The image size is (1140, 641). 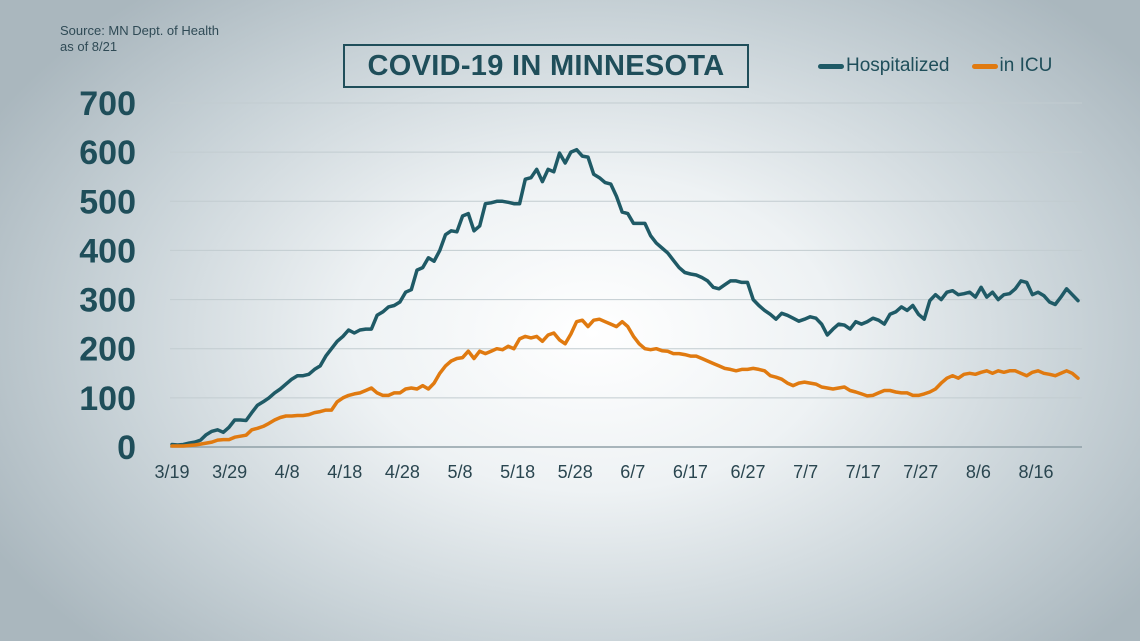 I want to click on x-tick-label: 8/16, so click(x=1035, y=472).